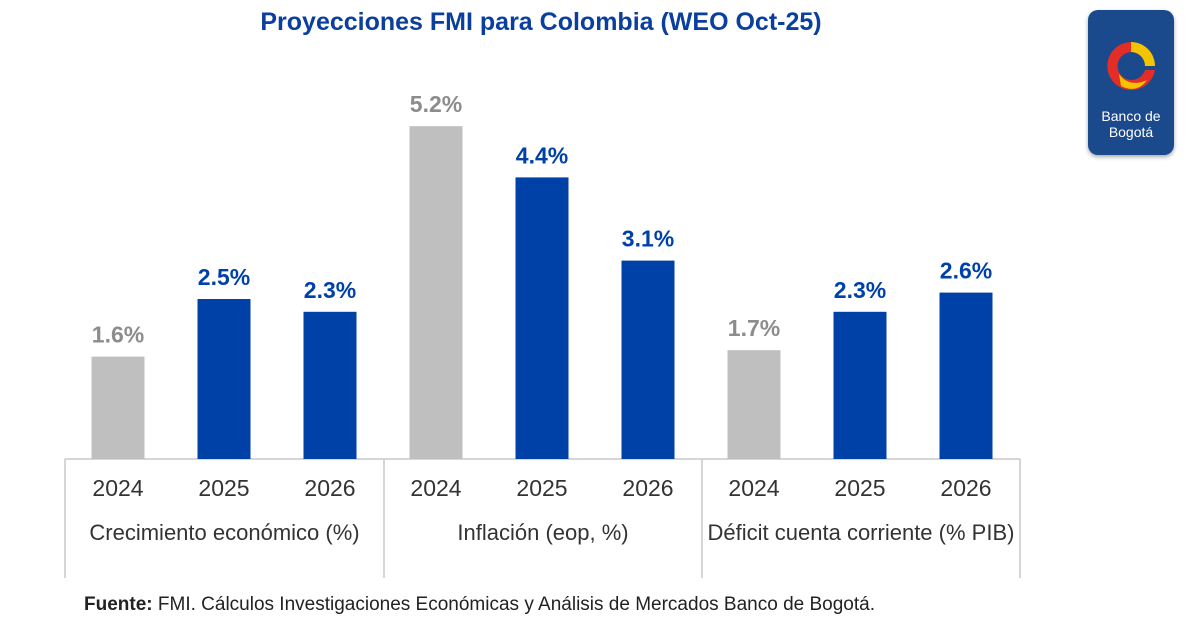 Image resolution: width=1200 pixels, height=634 pixels. Describe the element at coordinates (542, 155) in the screenshot. I see `data-label: 4.4%` at that location.